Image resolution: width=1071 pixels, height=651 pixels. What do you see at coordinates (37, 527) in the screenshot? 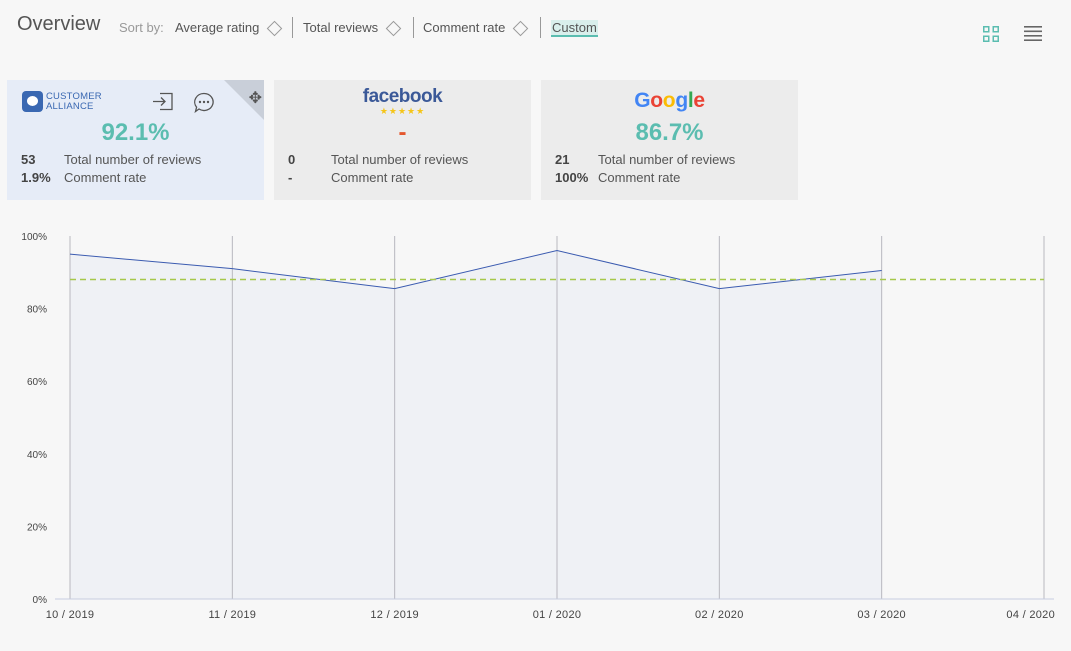
I see `y-tick-label: 20%` at bounding box center [37, 527].